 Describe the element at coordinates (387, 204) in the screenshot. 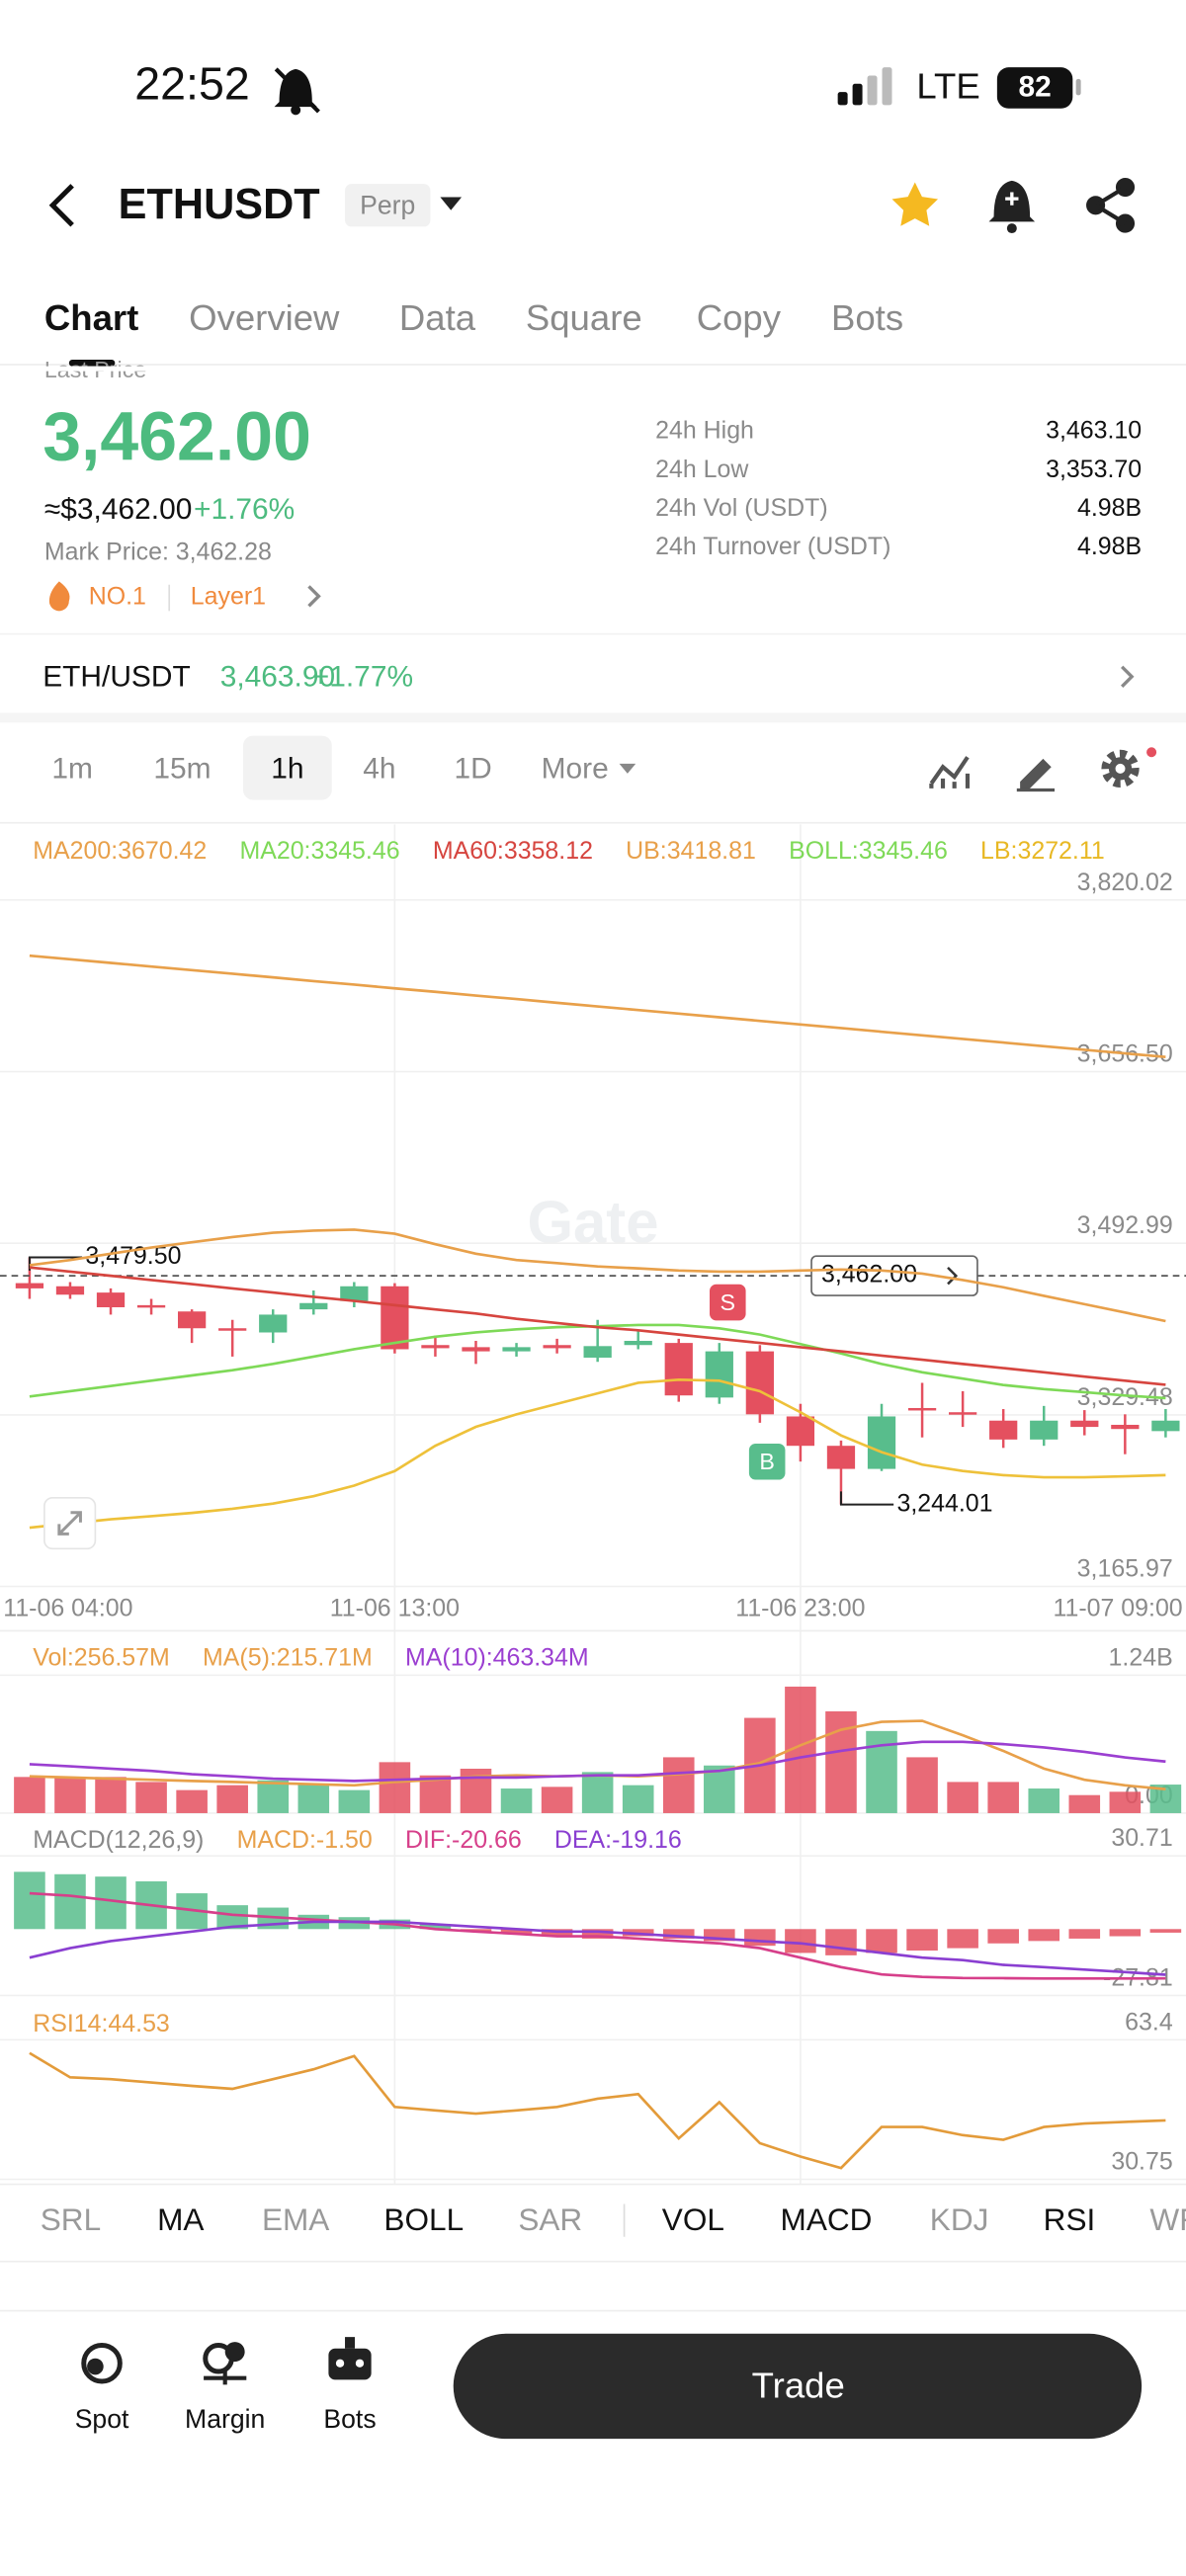

I see `contract-type: Perp` at that location.